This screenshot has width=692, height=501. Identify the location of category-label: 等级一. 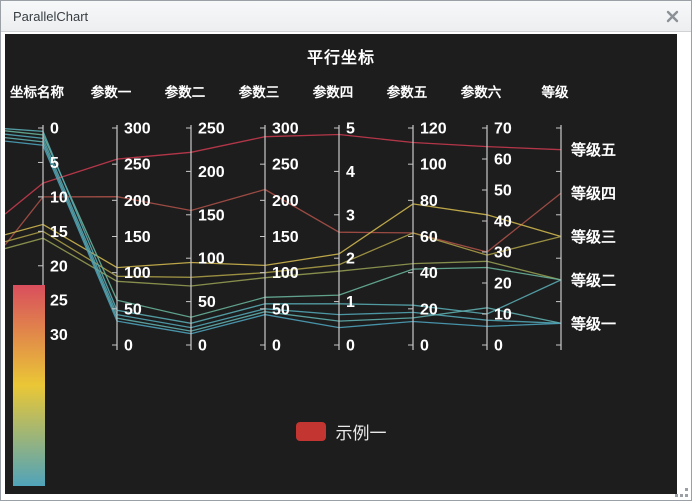
(593, 324).